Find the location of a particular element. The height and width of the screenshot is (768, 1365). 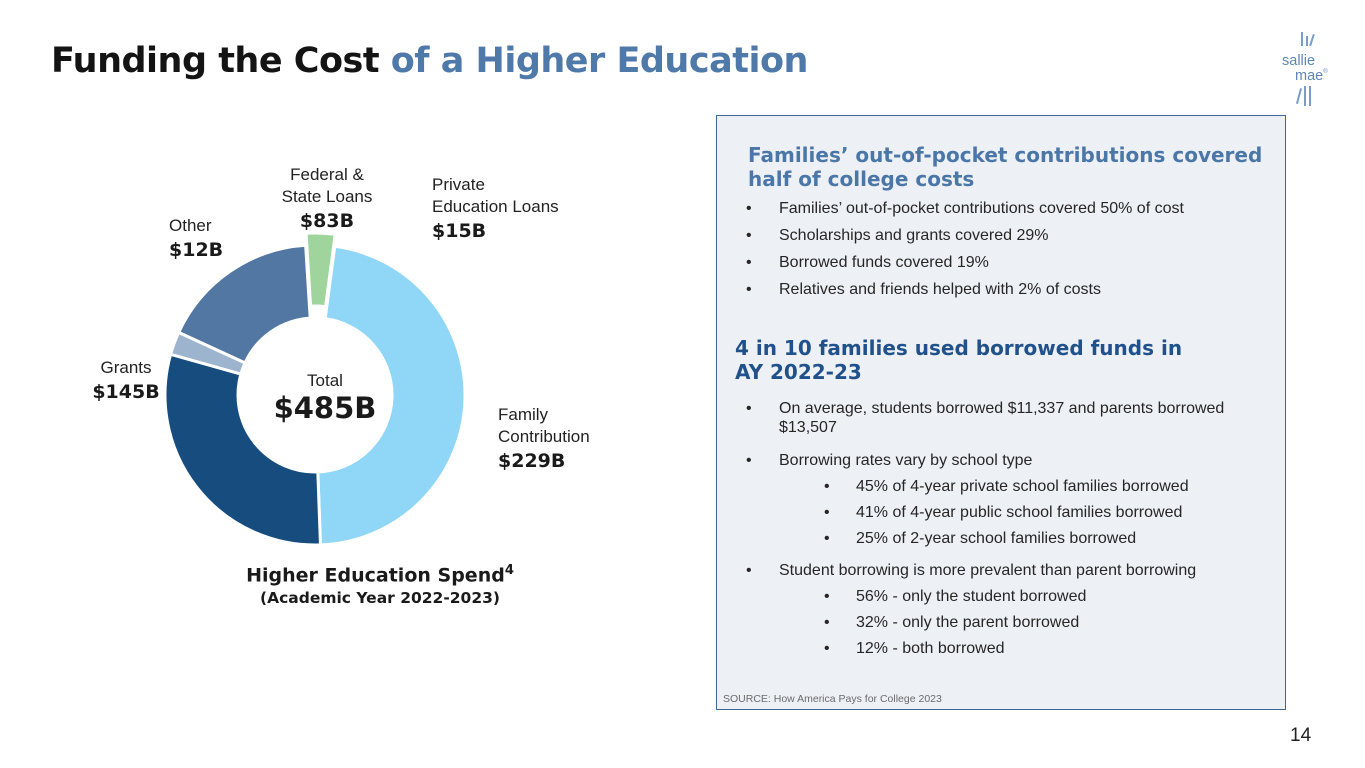

slice-label-private-education-loans: Private Education Loans $15B is located at coordinates (495, 208).